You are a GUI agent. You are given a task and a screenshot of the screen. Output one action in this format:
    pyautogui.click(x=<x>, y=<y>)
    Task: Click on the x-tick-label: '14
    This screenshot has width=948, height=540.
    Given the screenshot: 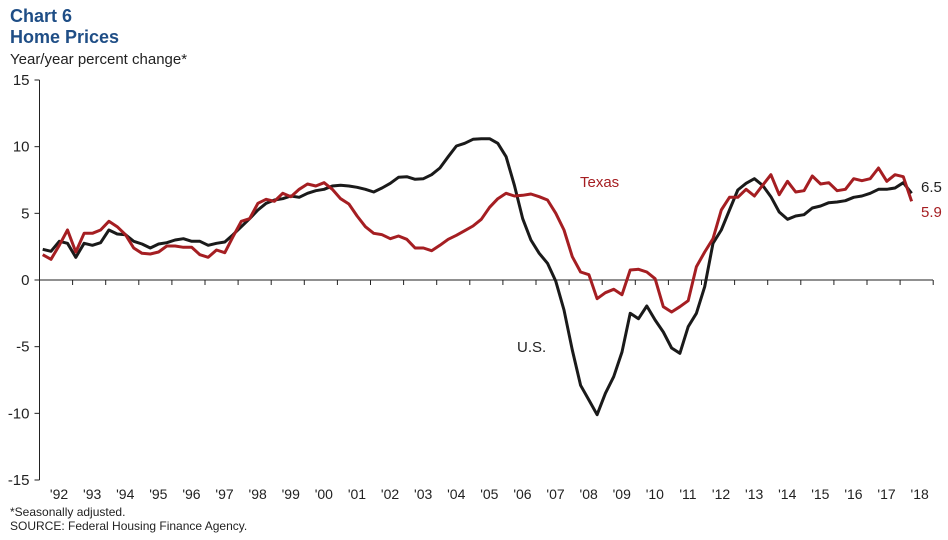 What is the action you would take?
    pyautogui.click(x=787, y=494)
    